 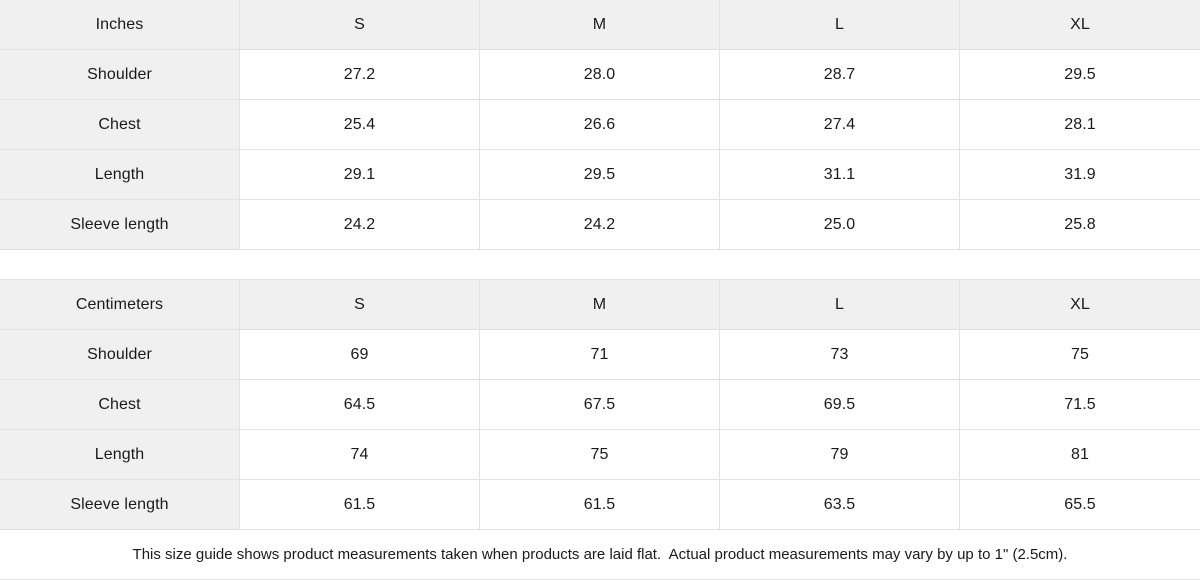 What do you see at coordinates (360, 354) in the screenshot?
I see `value-cell: 69` at bounding box center [360, 354].